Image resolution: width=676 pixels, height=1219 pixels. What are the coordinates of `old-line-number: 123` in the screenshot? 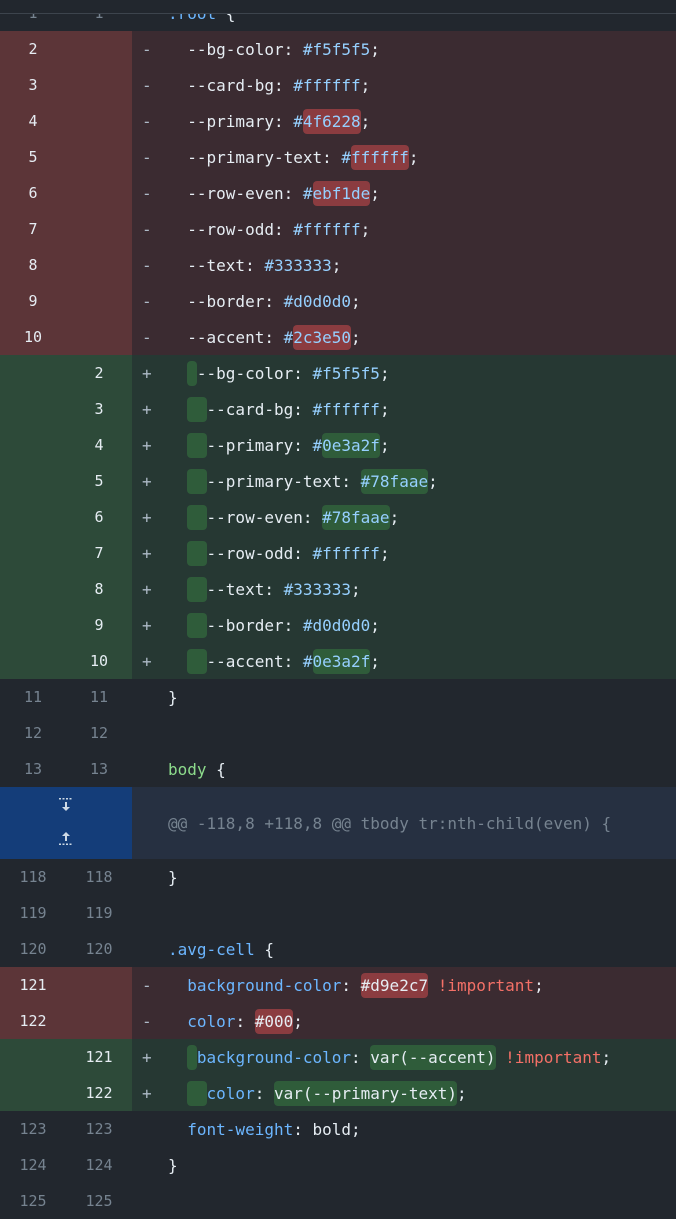 It's located at (33, 1129).